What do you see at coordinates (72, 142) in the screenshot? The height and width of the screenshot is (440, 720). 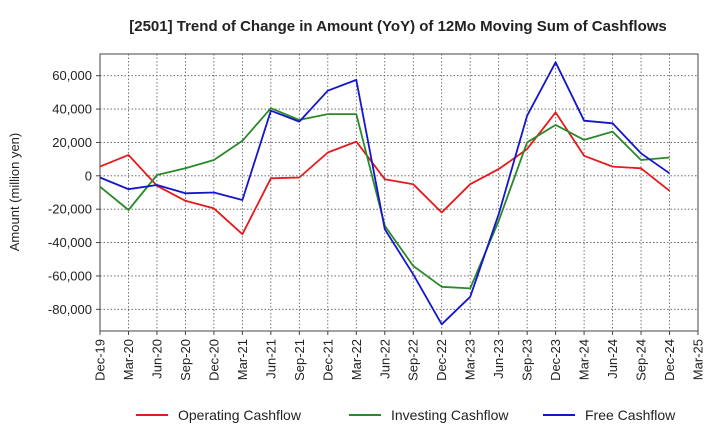 I see `y-tick-label: 20,000` at bounding box center [72, 142].